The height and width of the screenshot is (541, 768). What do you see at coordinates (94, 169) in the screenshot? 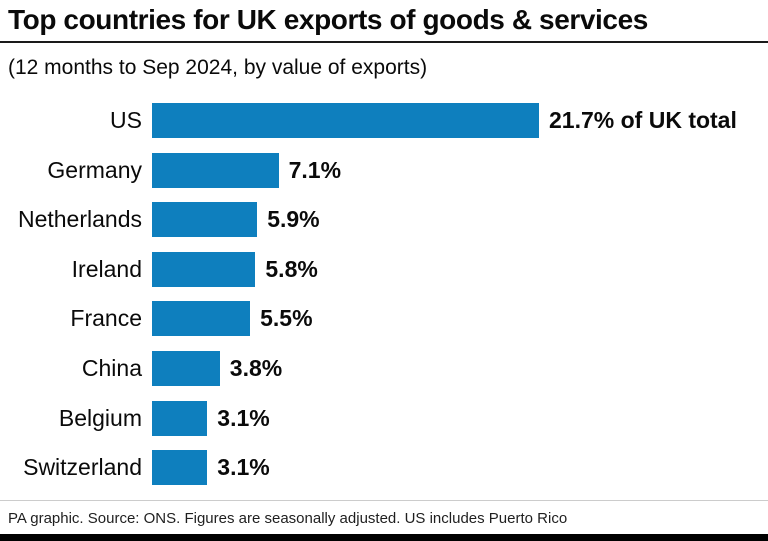
I see `category-label: Germany` at bounding box center [94, 169].